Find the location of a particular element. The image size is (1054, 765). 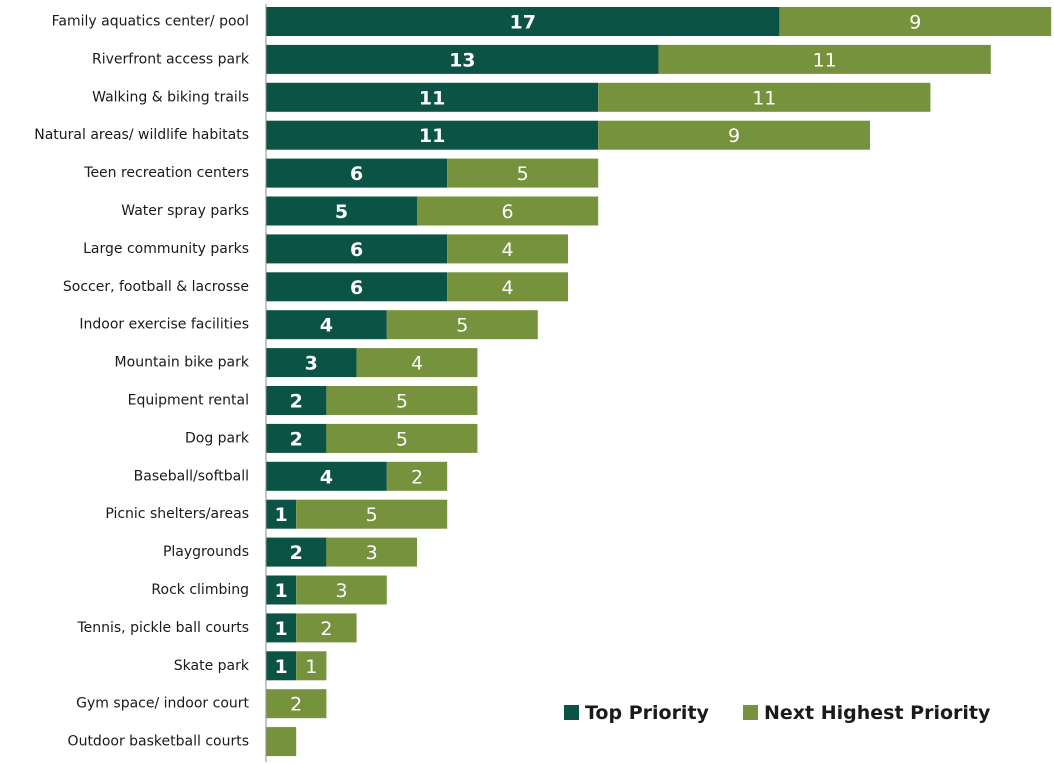

bar-next-highest-priority-natural-areas-wildlife-habitats is located at coordinates (734, 135).